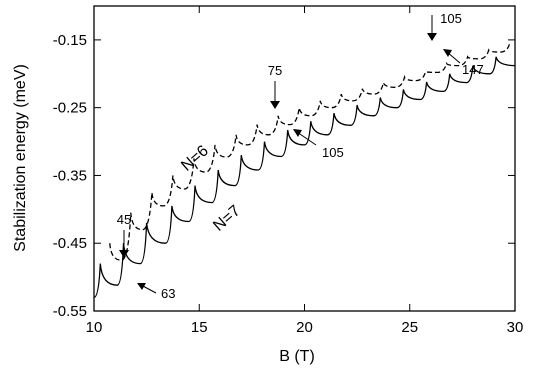 The height and width of the screenshot is (379, 543). What do you see at coordinates (70, 108) in the screenshot?
I see `y-tick-label-3: -0.25` at bounding box center [70, 108].